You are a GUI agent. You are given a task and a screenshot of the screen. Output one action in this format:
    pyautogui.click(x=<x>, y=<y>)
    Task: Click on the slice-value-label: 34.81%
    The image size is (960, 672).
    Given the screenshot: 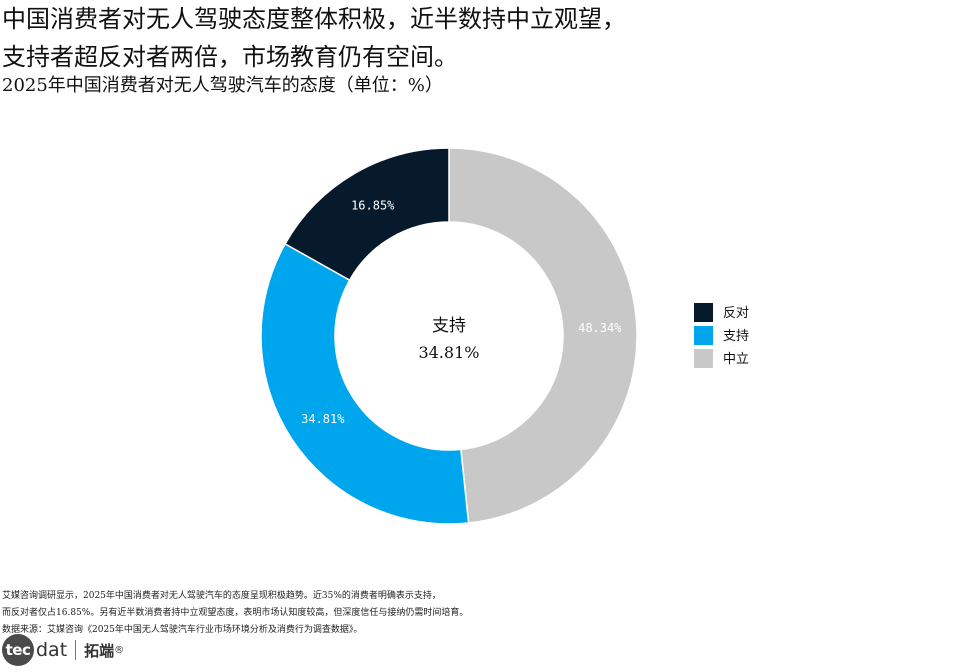 What is the action you would take?
    pyautogui.click(x=323, y=419)
    